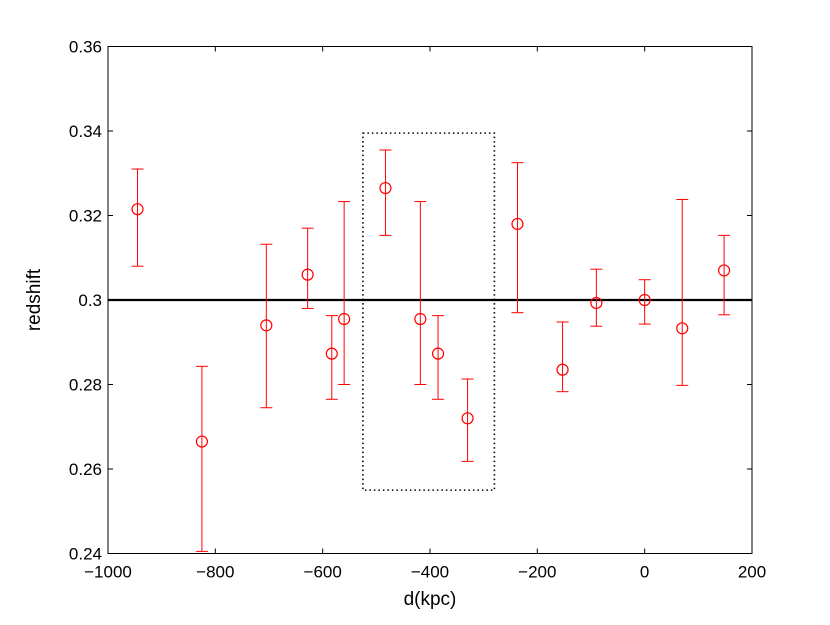 Image resolution: width=830 pixels, height=625 pixels. I want to click on highlight-box-layer, so click(429, 311).